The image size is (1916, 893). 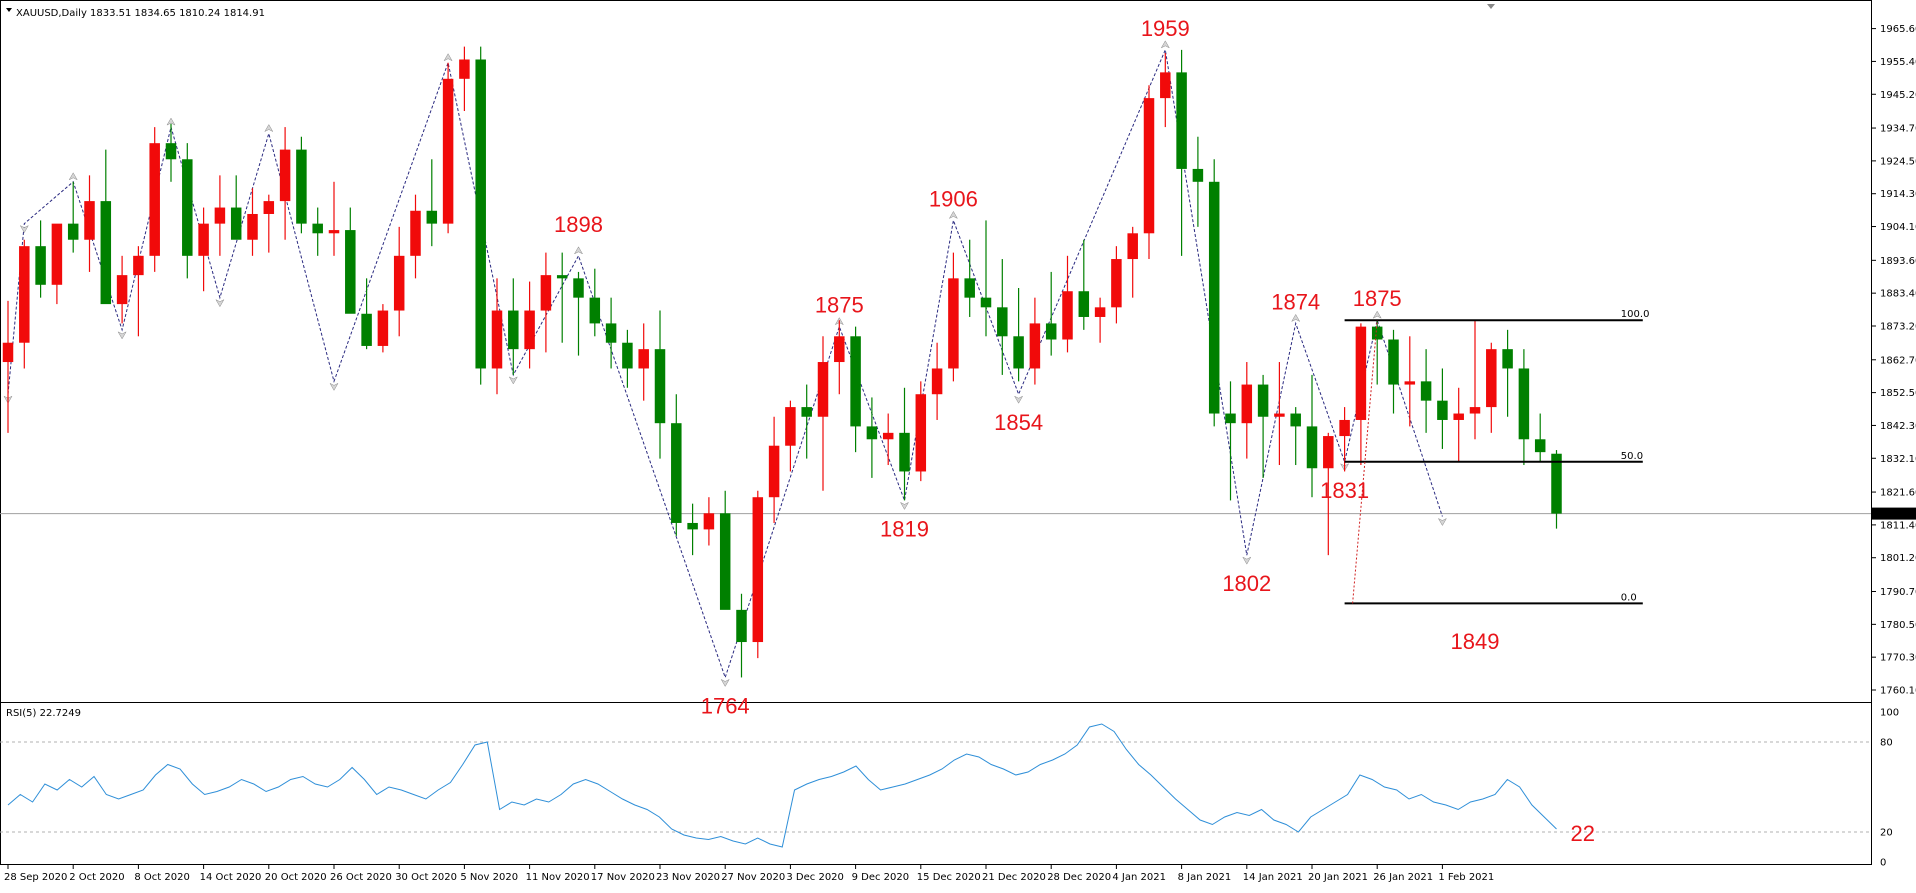 I want to click on fibonacci-layer: 100.0 50.0 0.0, so click(x=1497, y=457).